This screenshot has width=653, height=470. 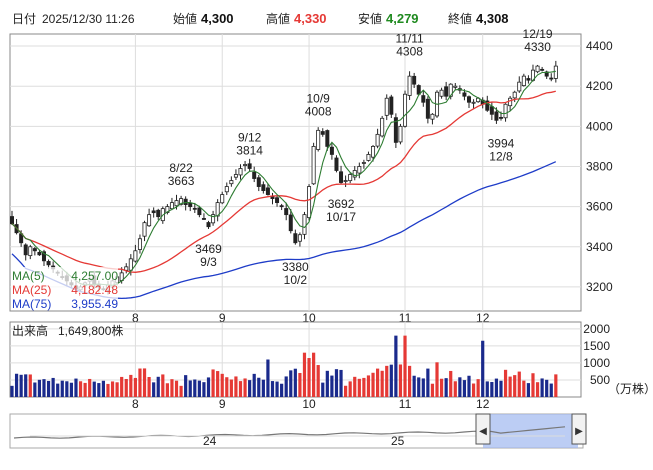 I want to click on navigator-right-handle, so click(x=579, y=429).